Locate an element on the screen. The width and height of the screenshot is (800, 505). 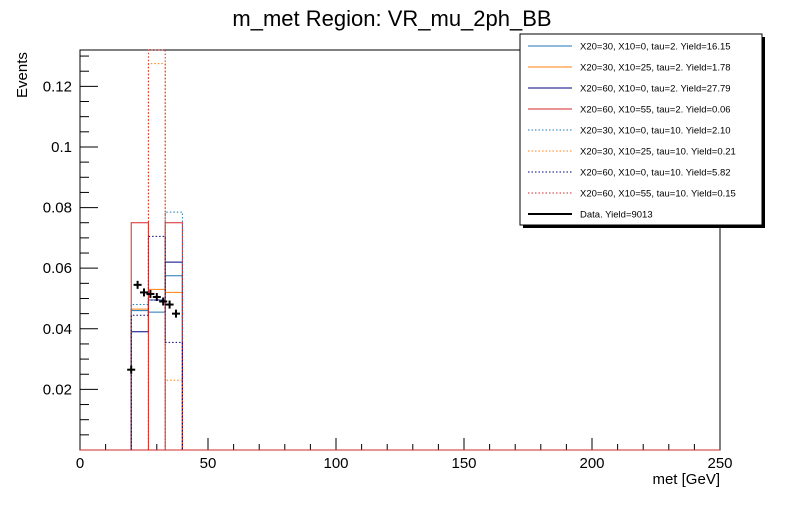
y-tick-label: 0.12 is located at coordinates (57, 86).